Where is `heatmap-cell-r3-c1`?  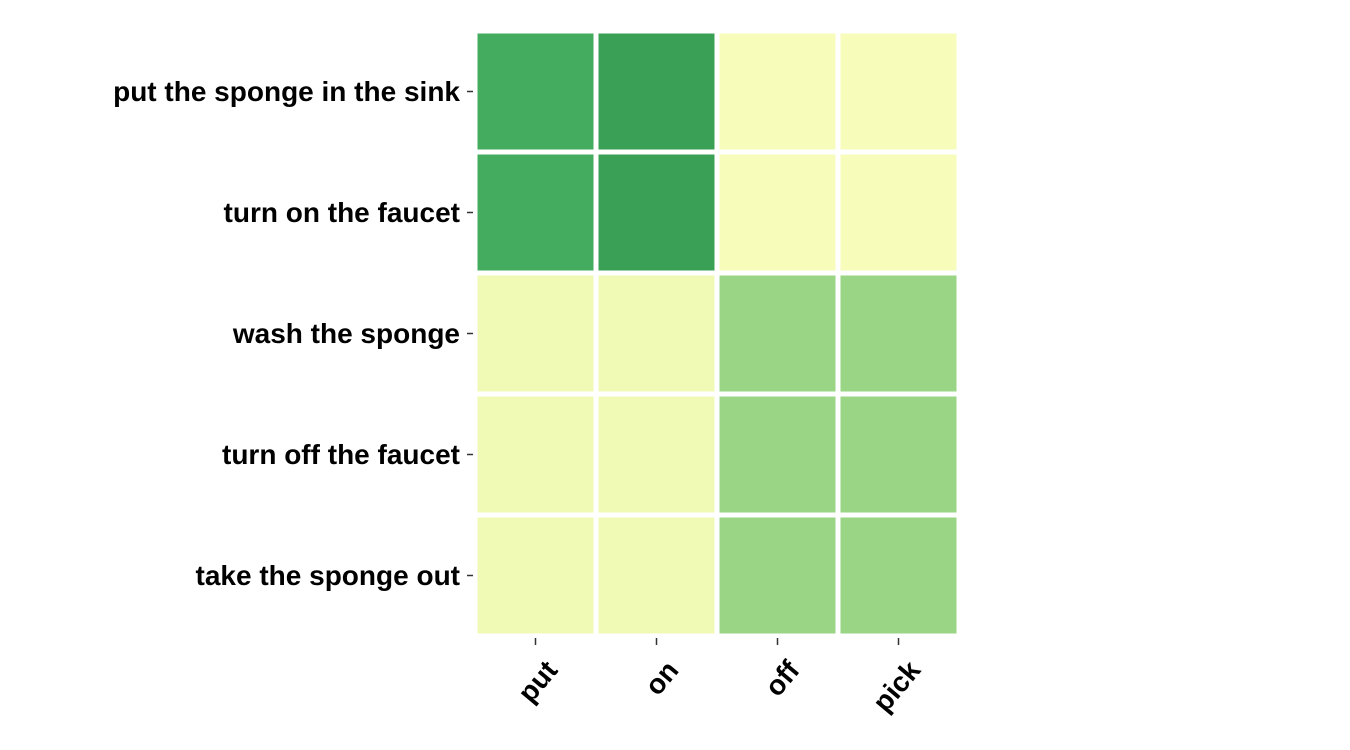 heatmap-cell-r3-c1 is located at coordinates (656, 454).